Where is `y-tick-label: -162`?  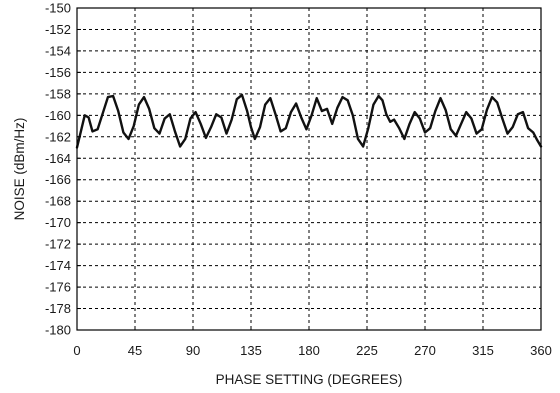 y-tick-label: -162 is located at coordinates (58, 136).